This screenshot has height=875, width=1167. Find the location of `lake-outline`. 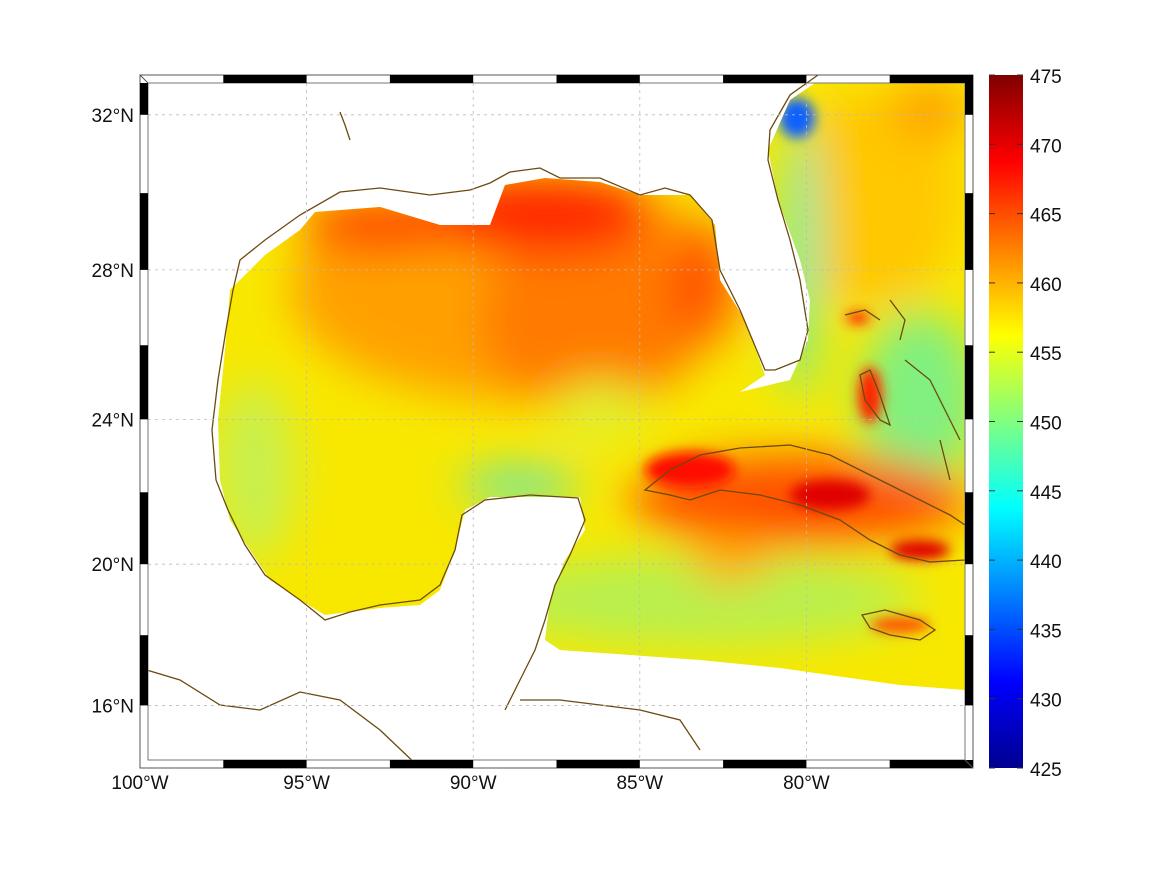

lake-outline is located at coordinates (345, 126).